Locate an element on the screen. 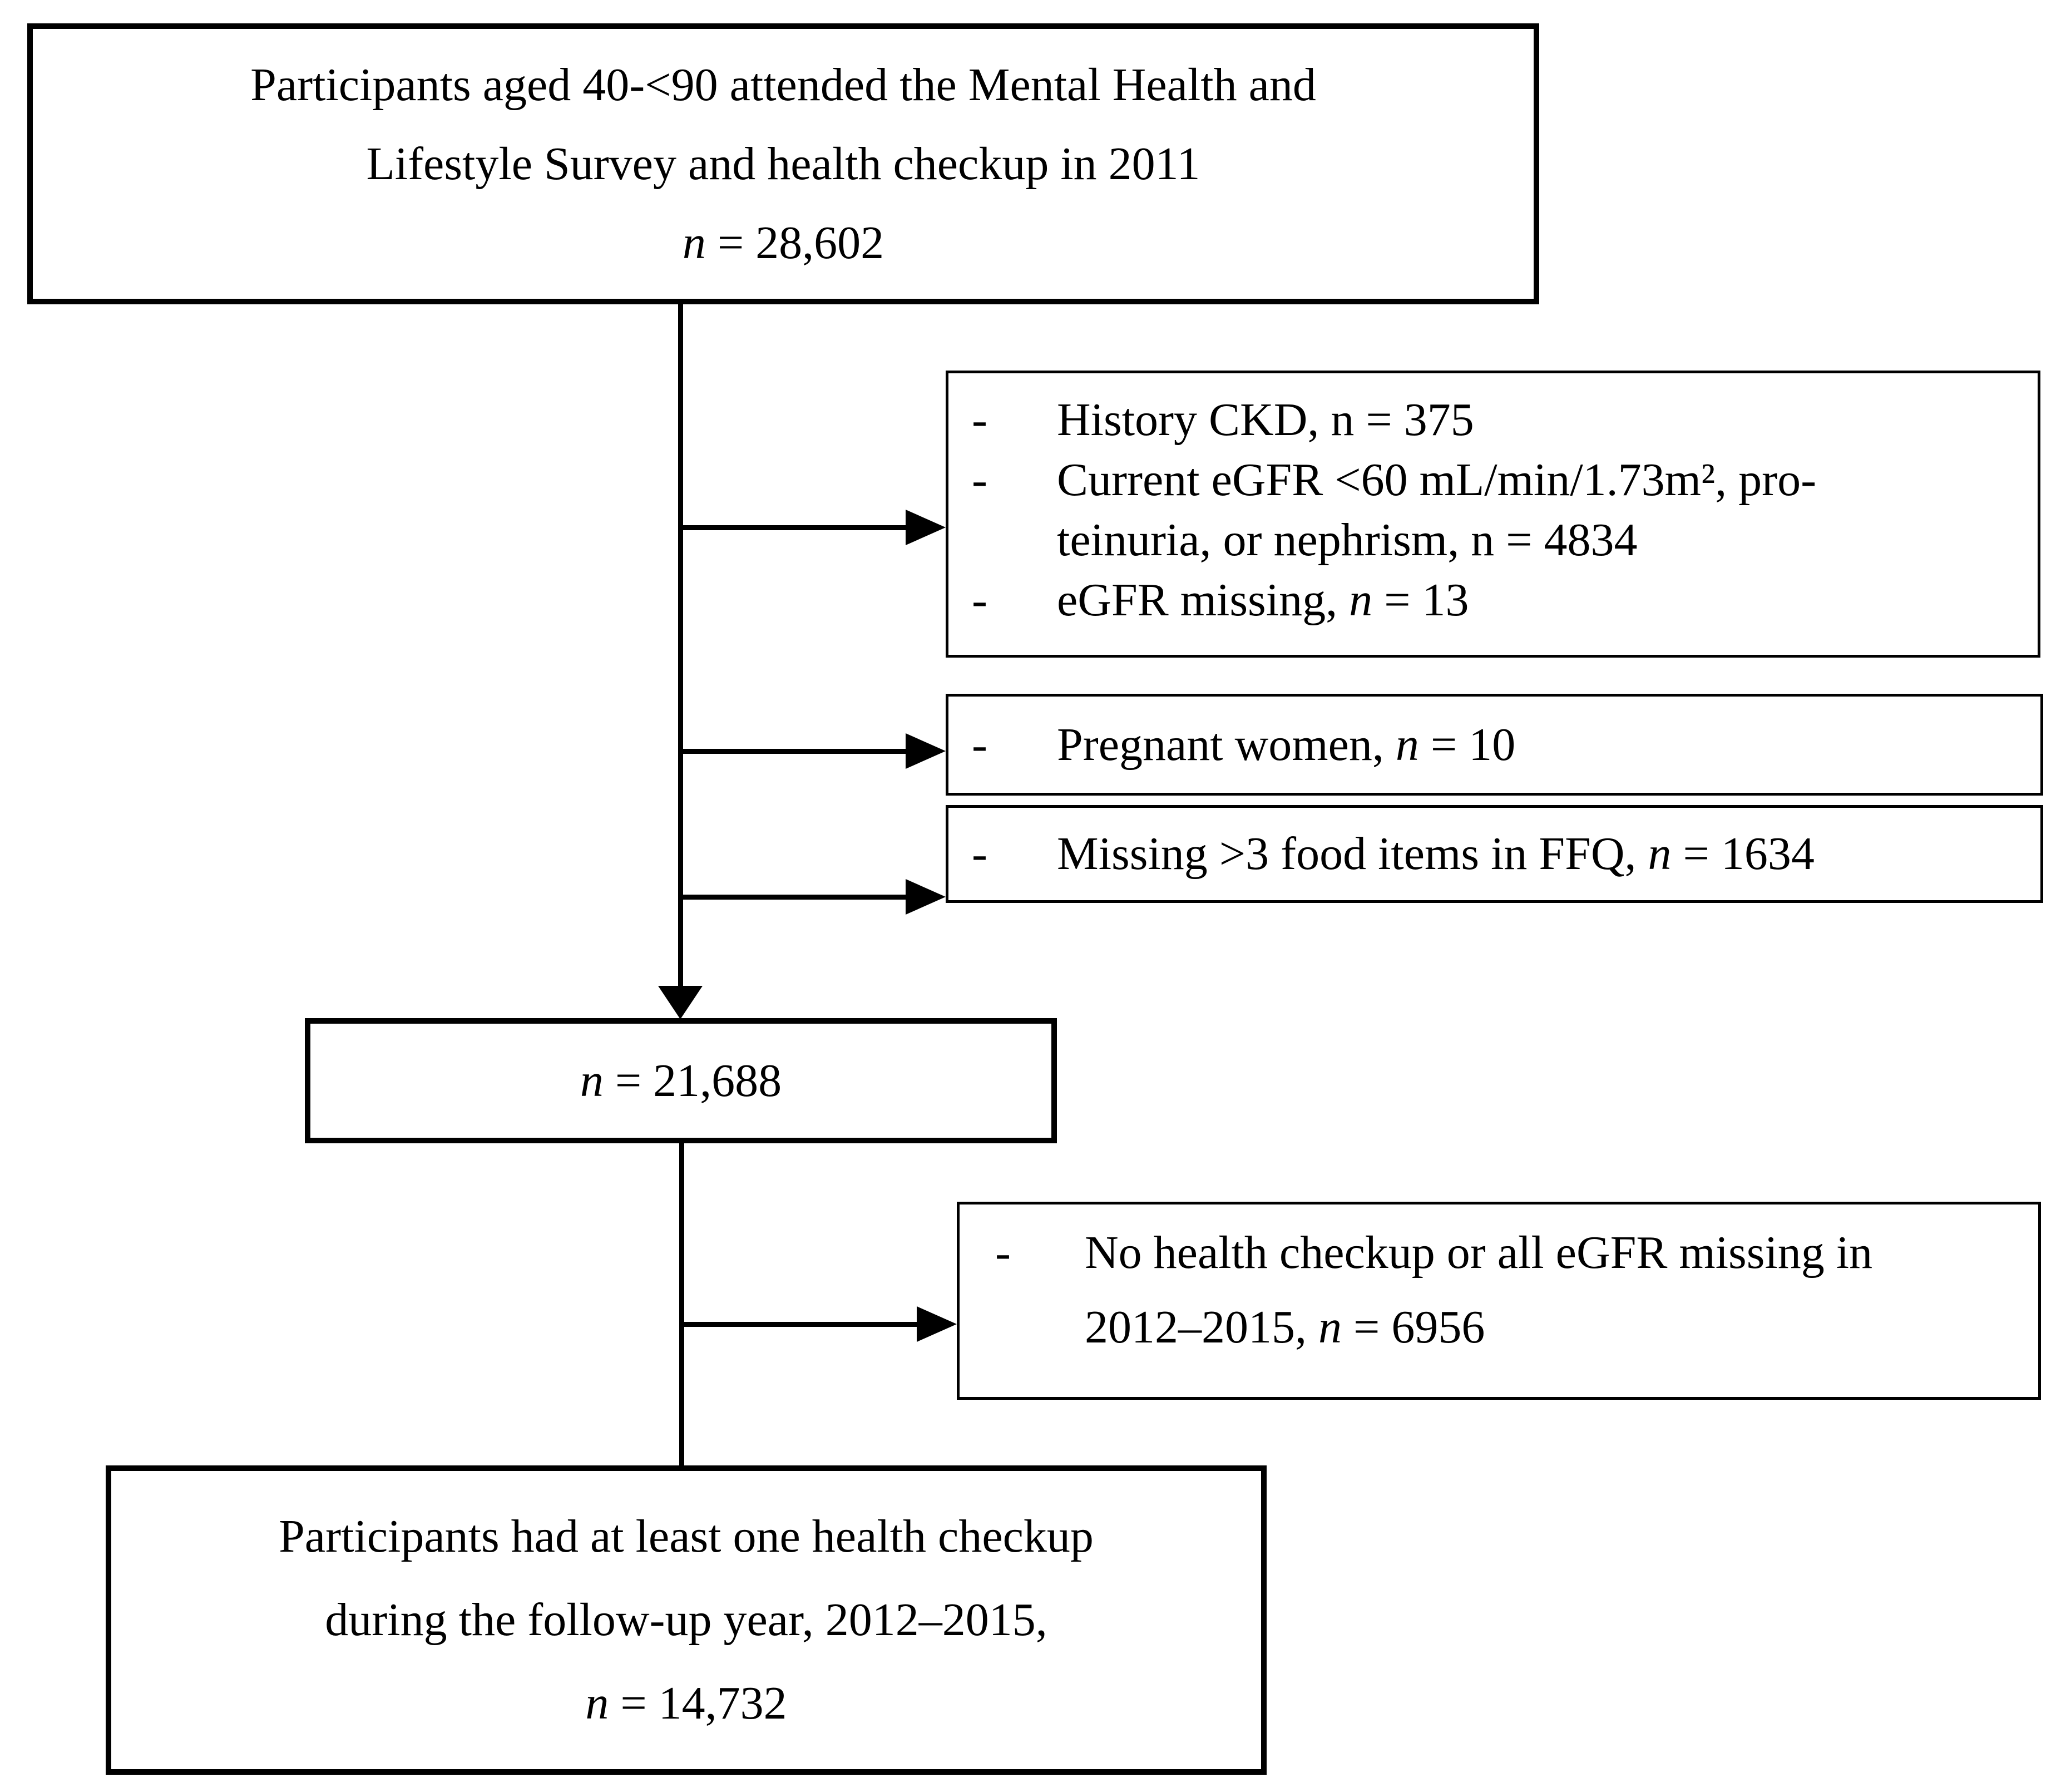 This screenshot has height=1792, width=2061. exclusion-item: - Pregnant women, n = 10 is located at coordinates (1494, 745).